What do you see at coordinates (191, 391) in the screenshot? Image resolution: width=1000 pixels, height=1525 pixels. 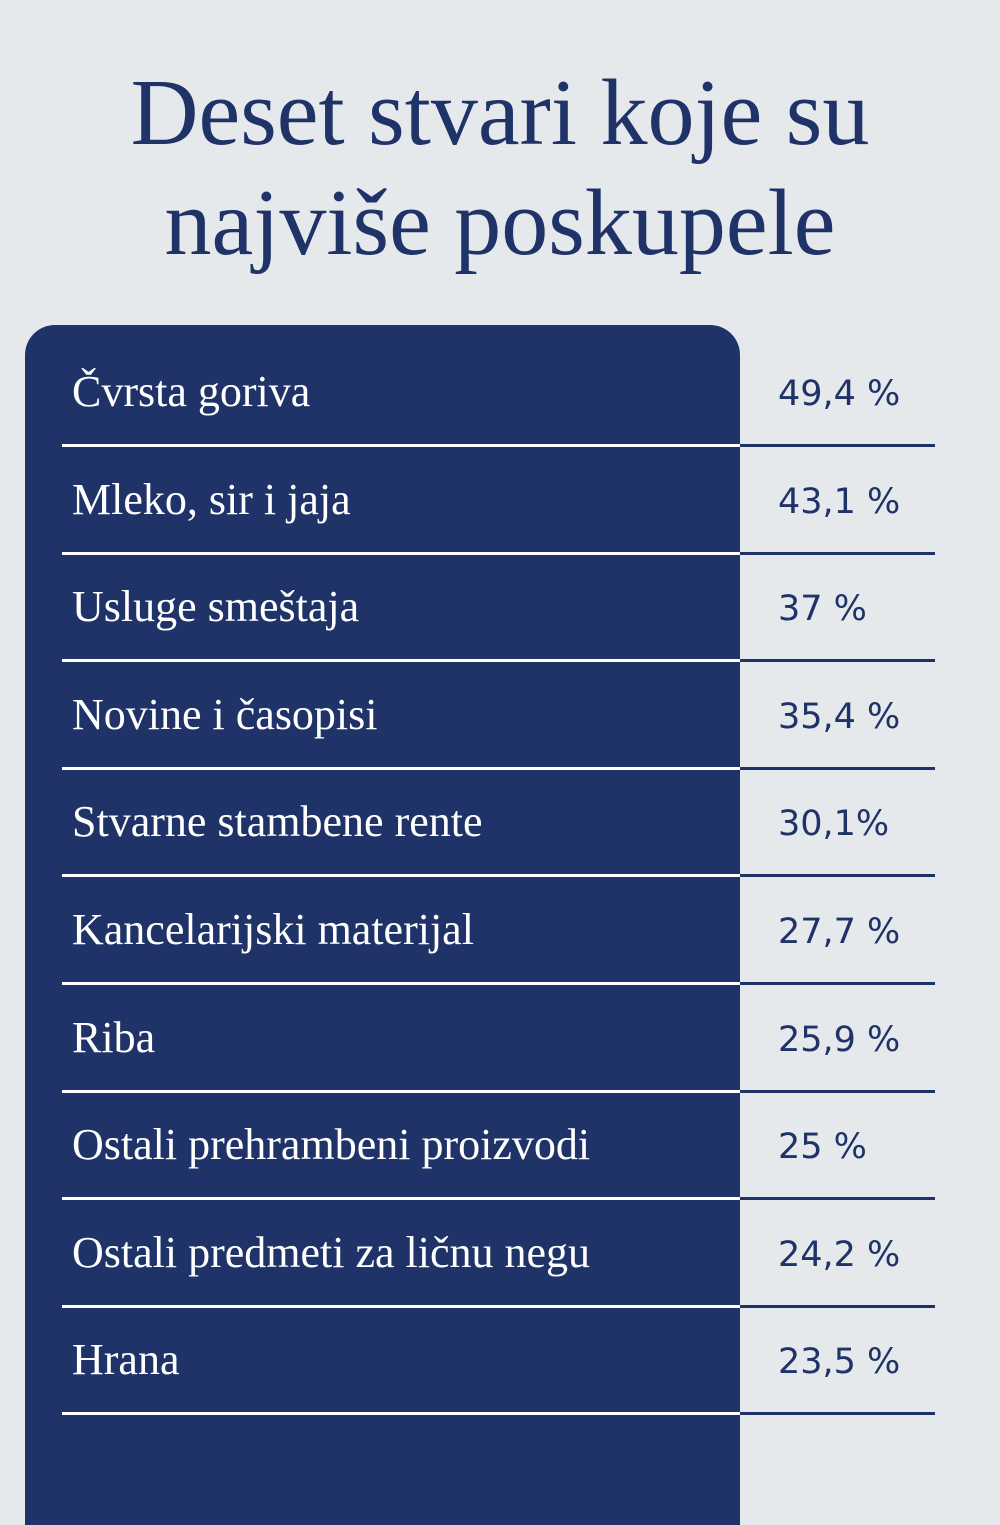 I see `row-label: Čvrsta goriva` at bounding box center [191, 391].